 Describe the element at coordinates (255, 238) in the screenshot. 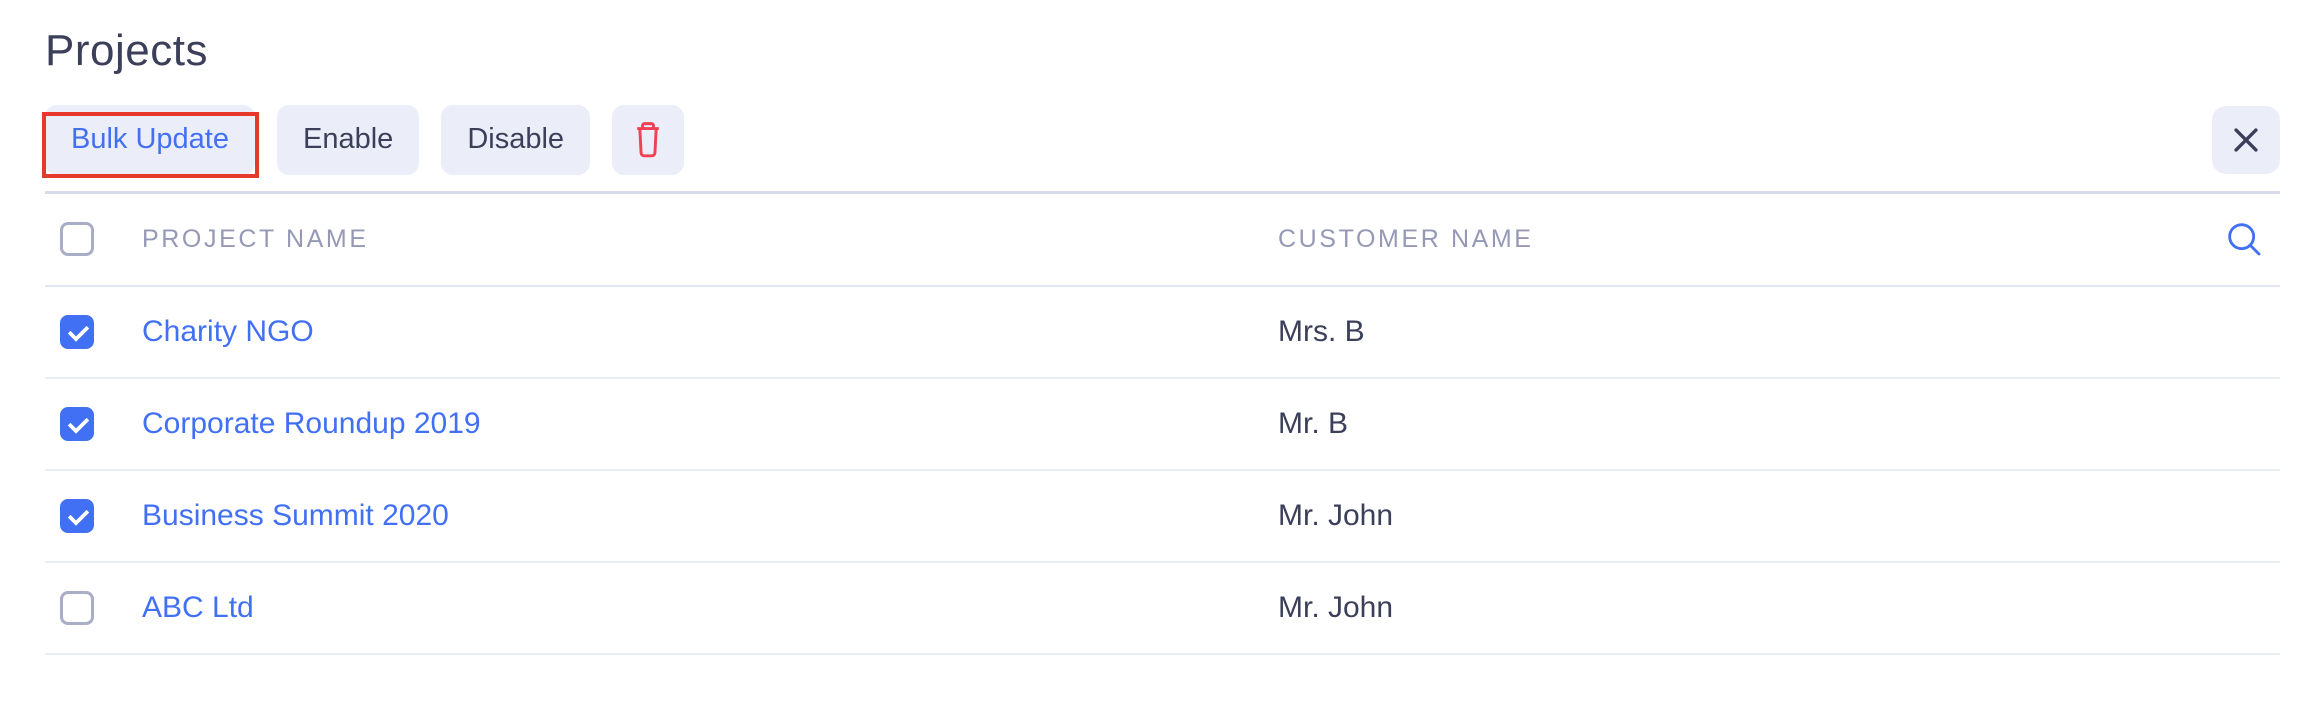

I see `column-header-project-name: PROJECT NAME` at that location.